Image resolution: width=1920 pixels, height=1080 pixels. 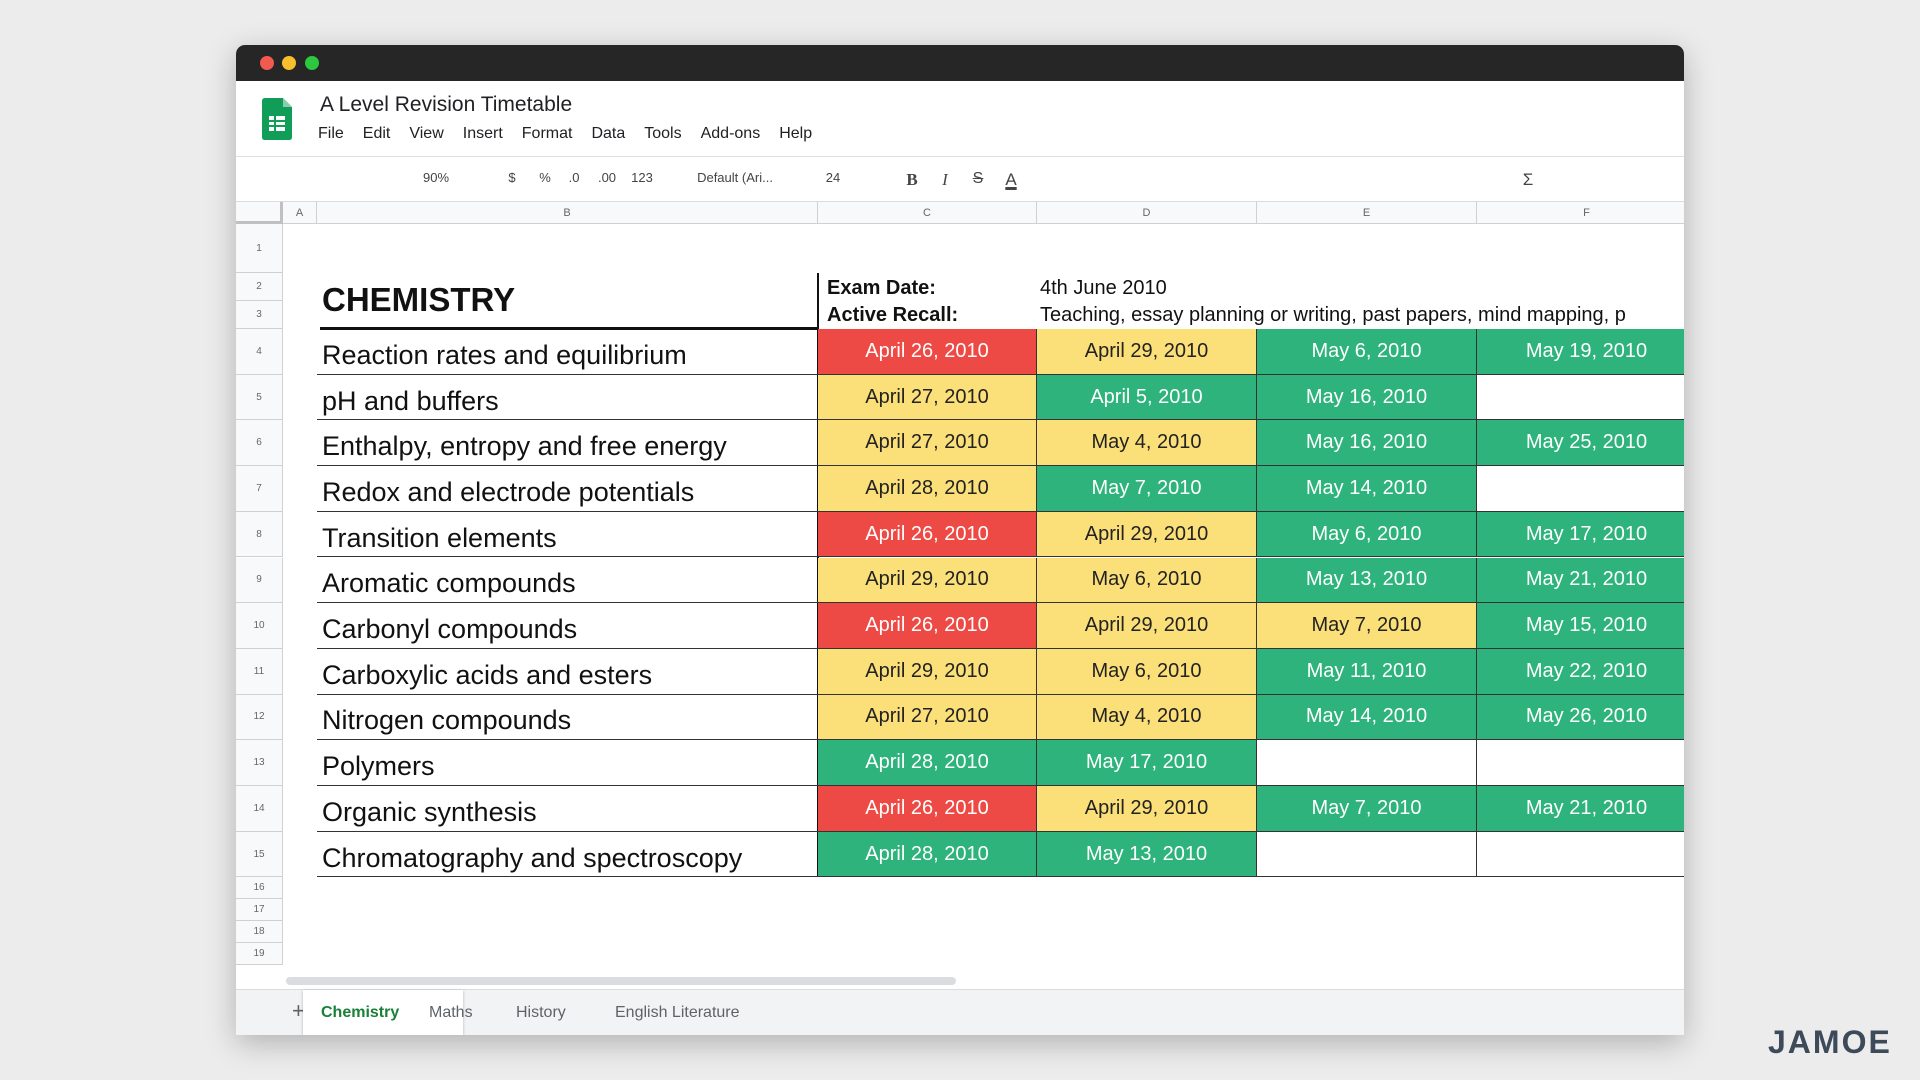 I want to click on sheet-tab: History, so click(x=541, y=1012).